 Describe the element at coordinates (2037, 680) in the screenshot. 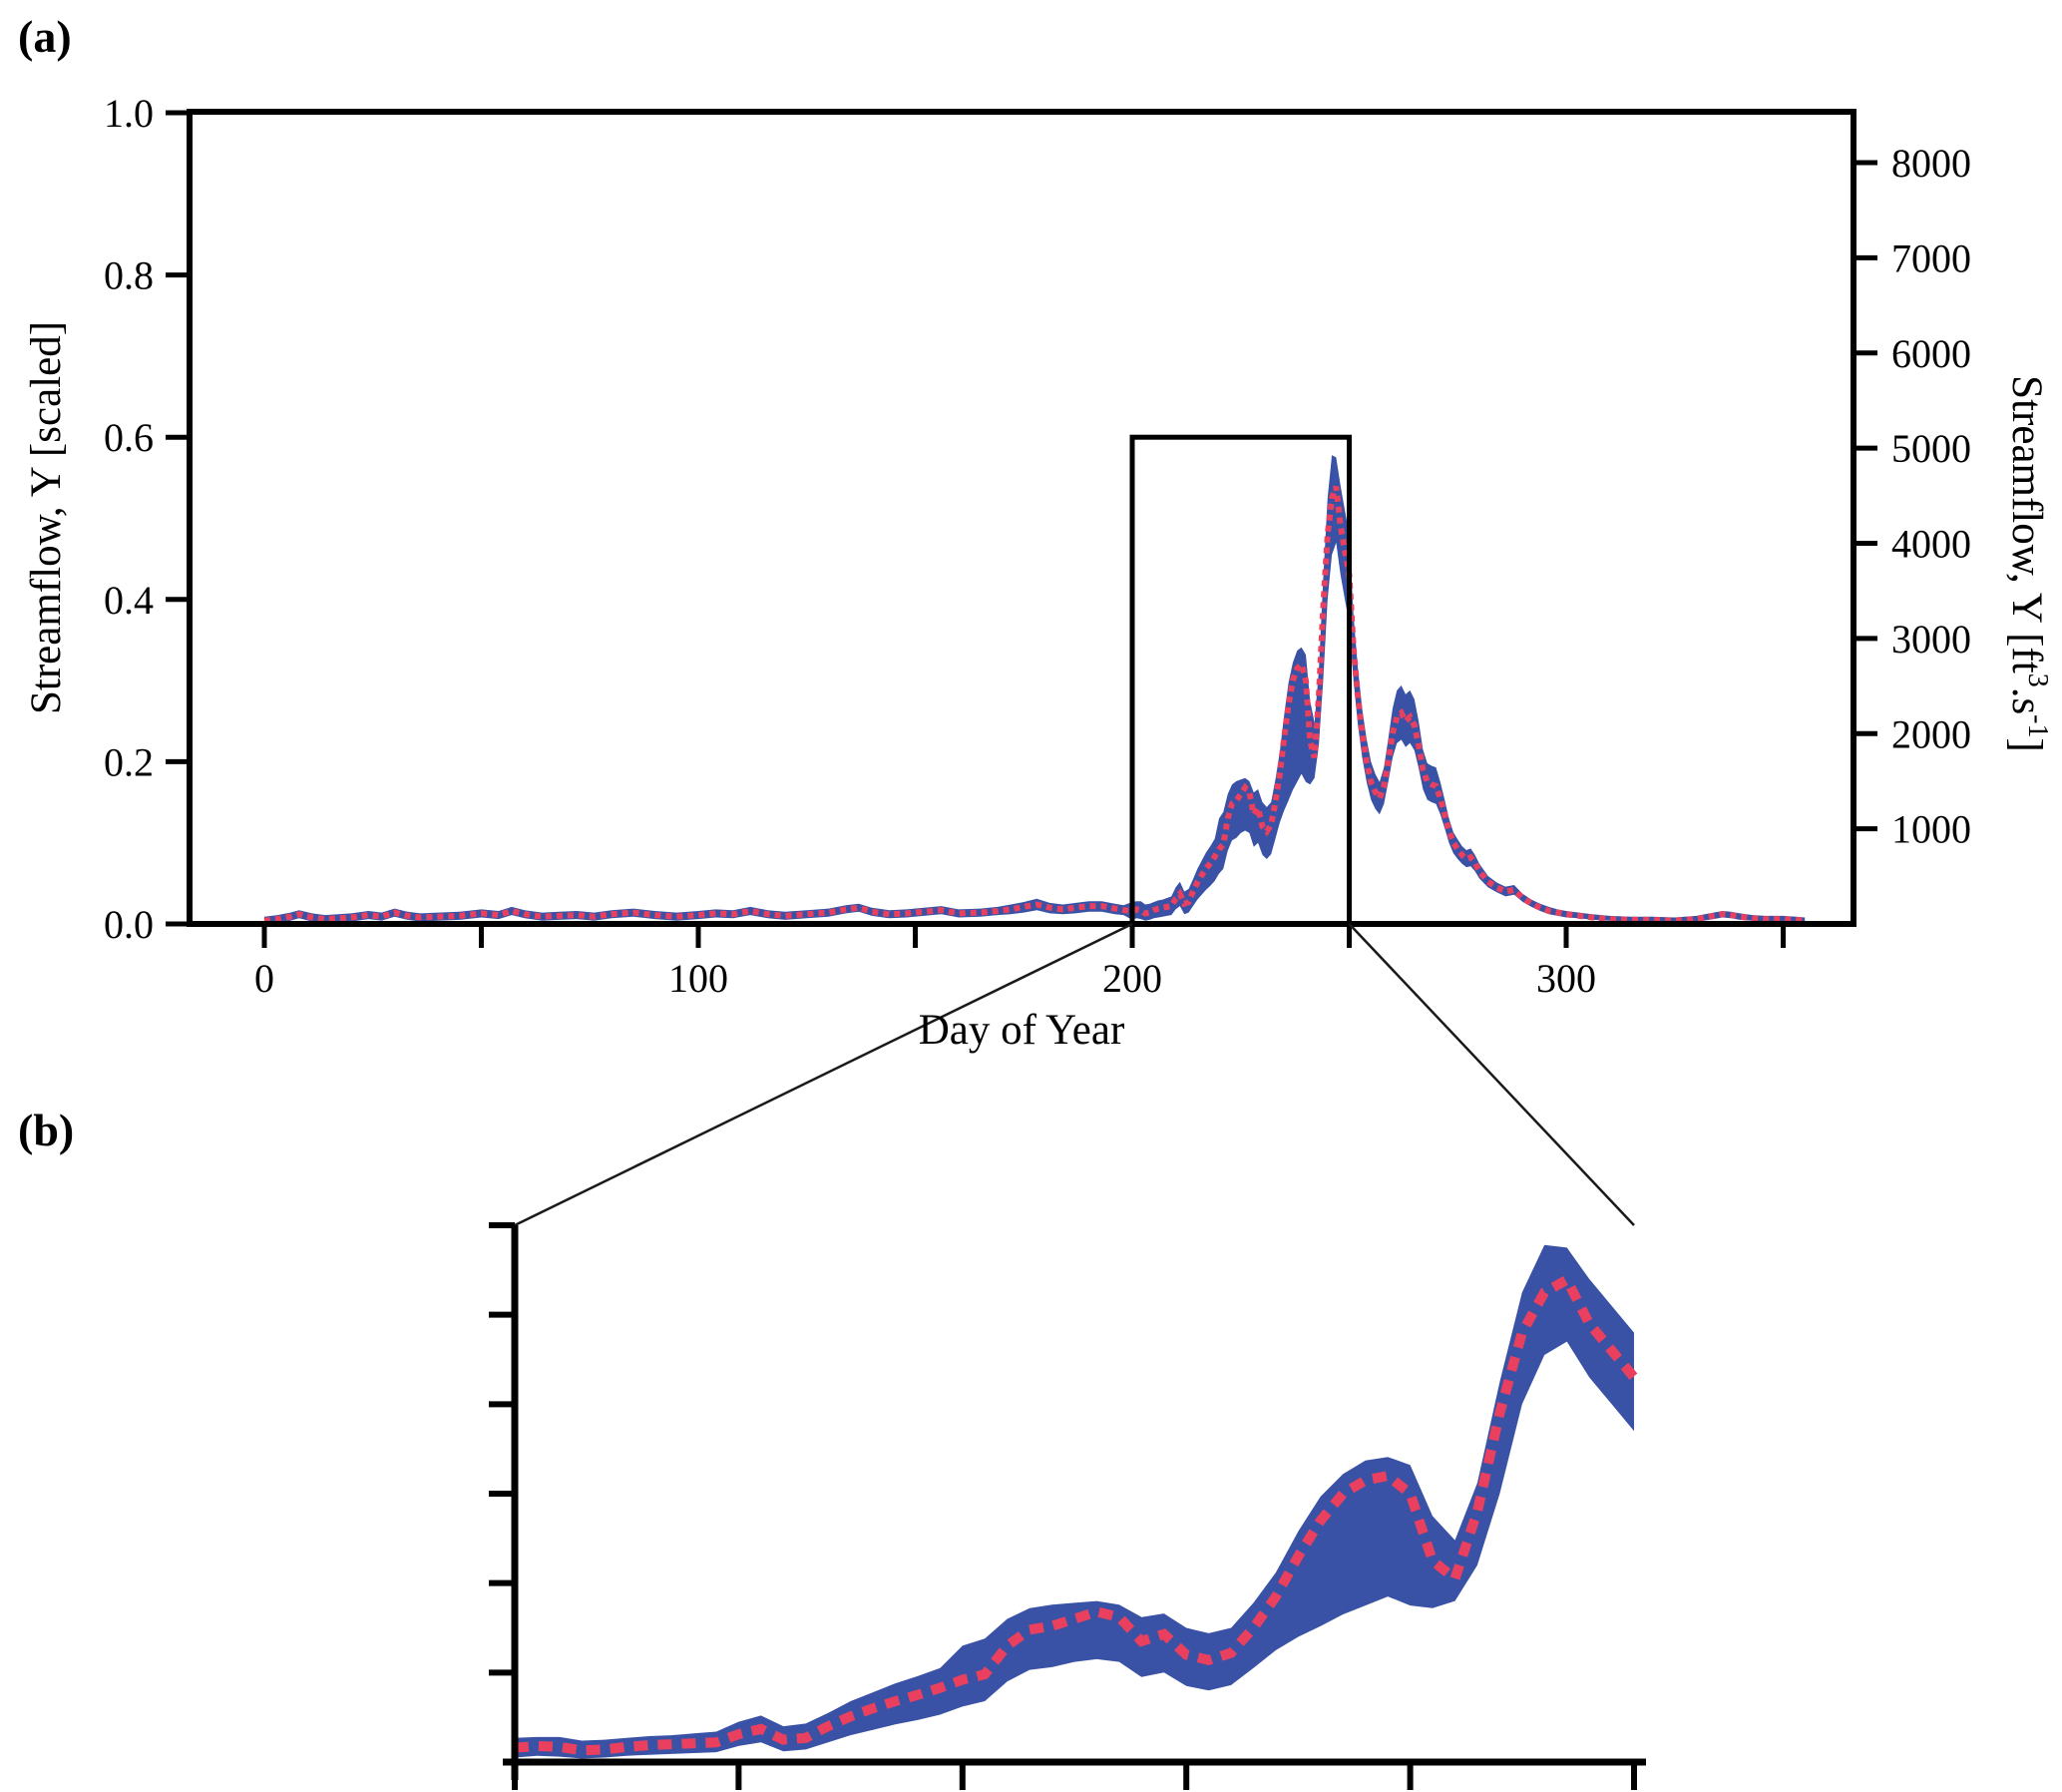

I see `right-axis-title-superscript: 3` at that location.